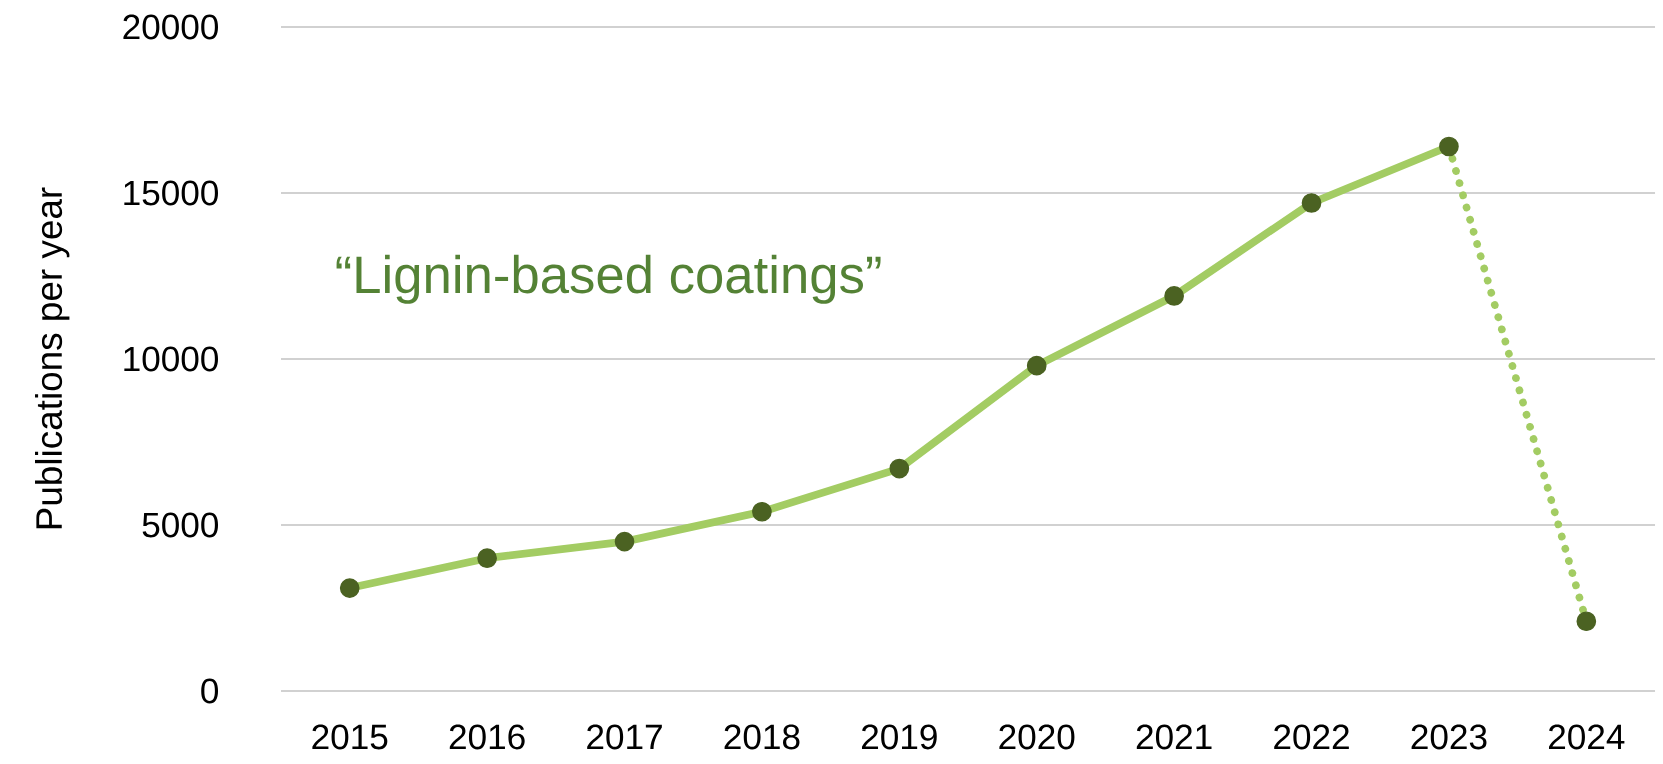  What do you see at coordinates (487, 737) in the screenshot?
I see `x-tick-label: 2016` at bounding box center [487, 737].